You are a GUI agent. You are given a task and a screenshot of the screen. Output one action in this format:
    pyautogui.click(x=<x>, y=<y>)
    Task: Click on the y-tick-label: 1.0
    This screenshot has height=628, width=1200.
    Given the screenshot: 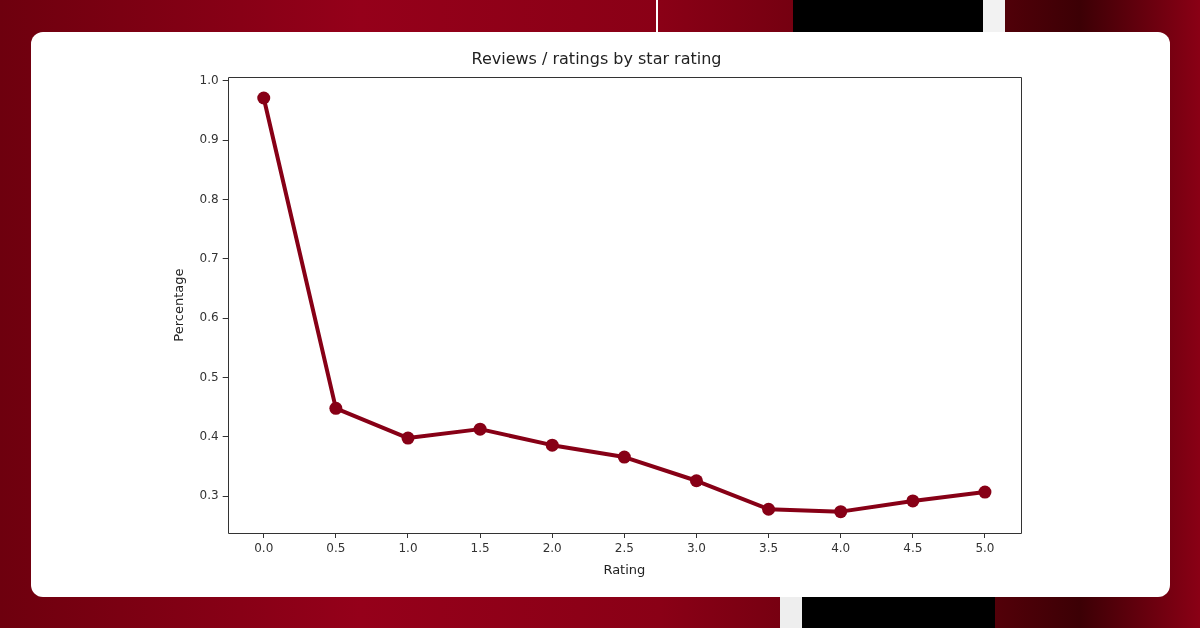 What is the action you would take?
    pyautogui.click(x=209, y=79)
    